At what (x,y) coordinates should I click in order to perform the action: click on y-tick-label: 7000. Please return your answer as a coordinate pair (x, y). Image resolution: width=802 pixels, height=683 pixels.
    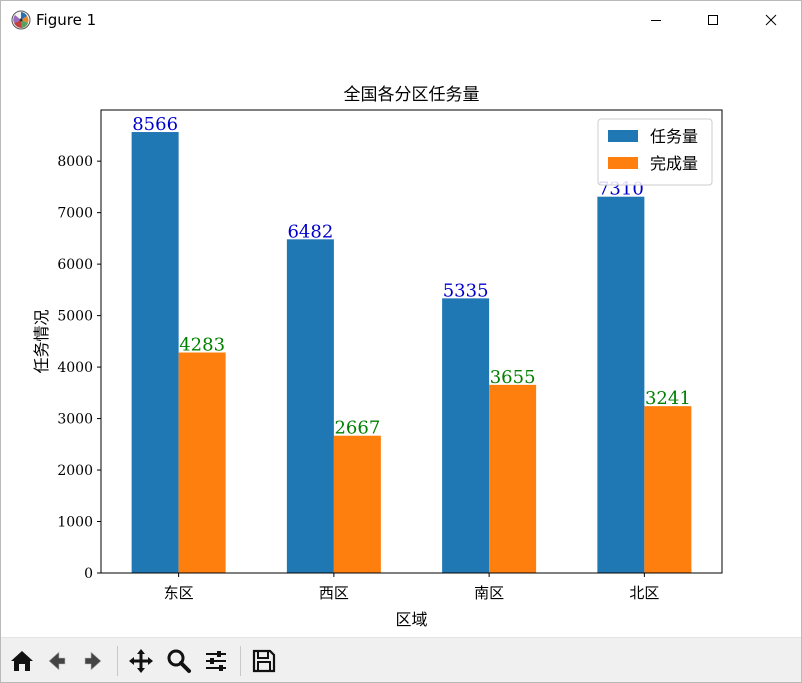
    Looking at the image, I should click on (75, 214).